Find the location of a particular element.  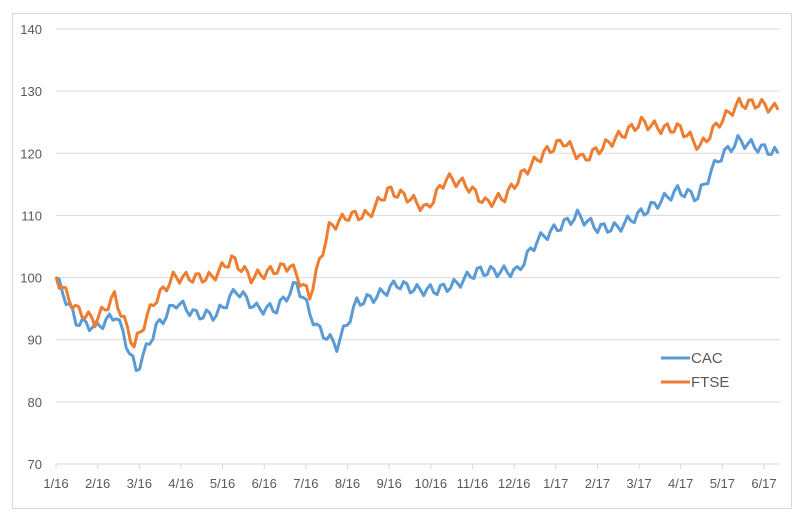

y-tick-label: 130 is located at coordinates (31, 91).